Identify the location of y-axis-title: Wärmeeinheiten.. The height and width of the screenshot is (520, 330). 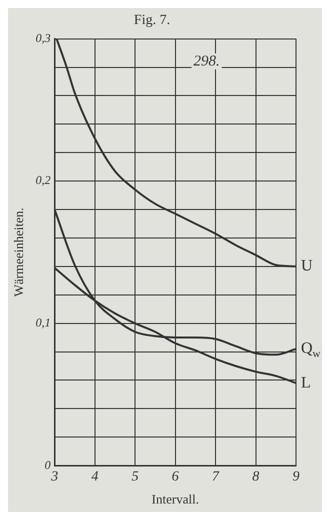
(18, 252).